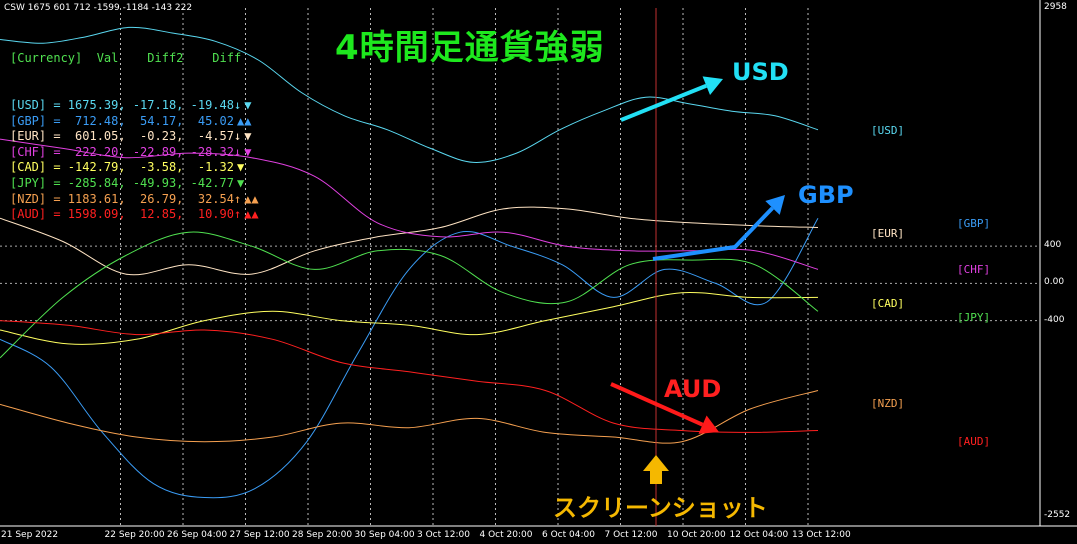 The width and height of the screenshot is (1077, 544). Describe the element at coordinates (409, 417) in the screenshot. I see `series-line-nzd` at that location.